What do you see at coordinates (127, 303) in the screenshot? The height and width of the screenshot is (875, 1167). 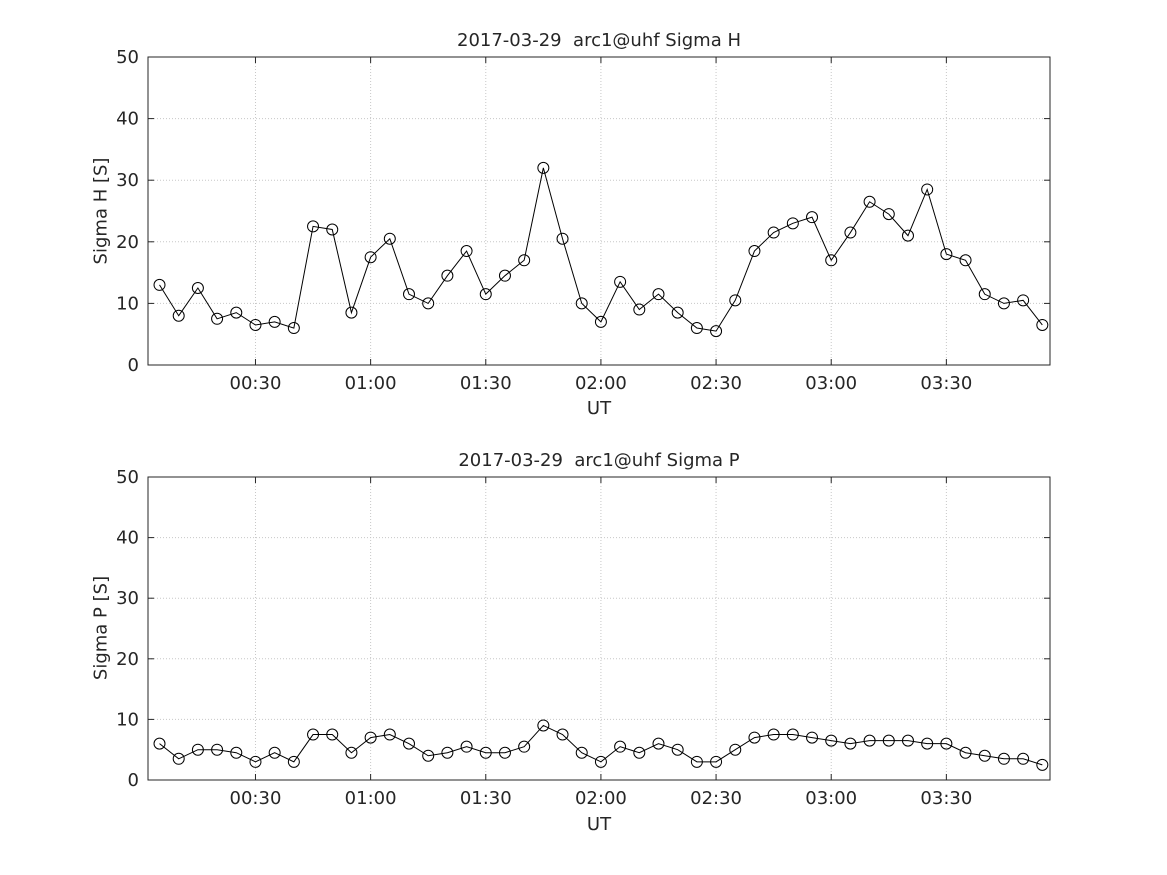 I see `y-tick-label: 10` at bounding box center [127, 303].